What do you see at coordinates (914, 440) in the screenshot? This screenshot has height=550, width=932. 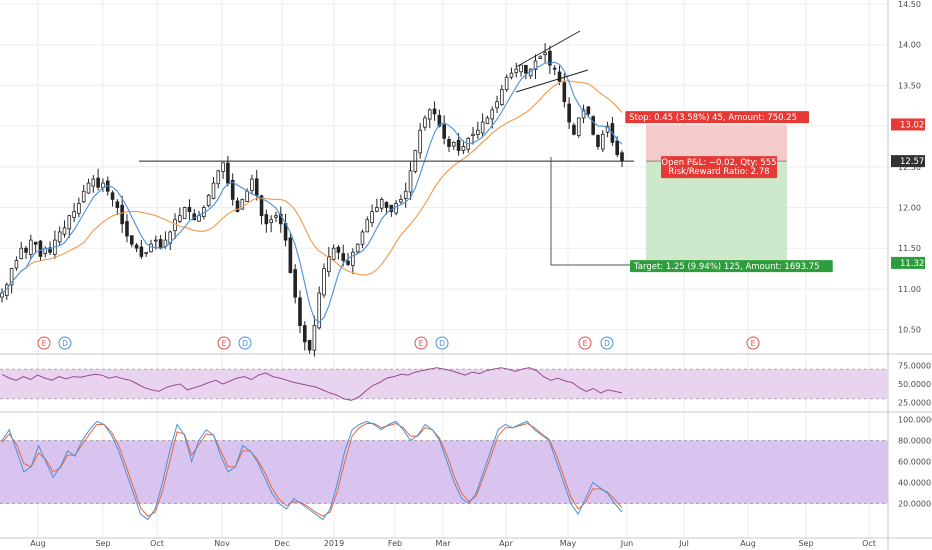 I see `stoch-tick-label: 80.0000` at bounding box center [914, 440].